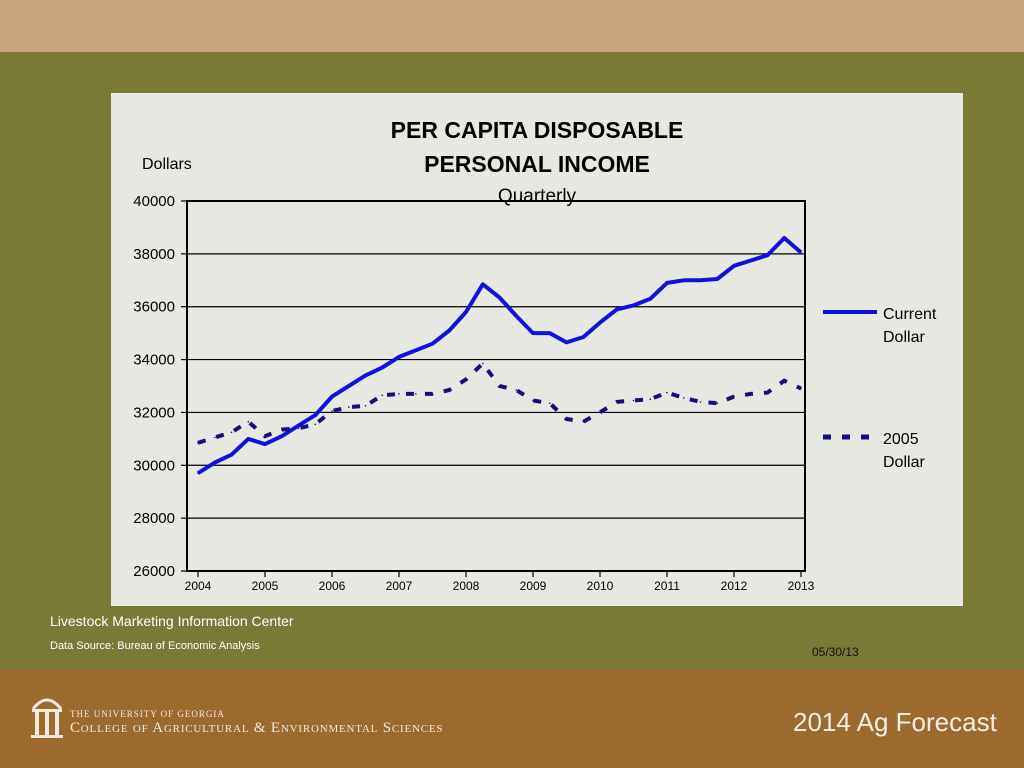 The height and width of the screenshot is (768, 1024). Describe the element at coordinates (155, 646) in the screenshot. I see `data-source: Data Source: Bureau of Economic Analysis` at that location.